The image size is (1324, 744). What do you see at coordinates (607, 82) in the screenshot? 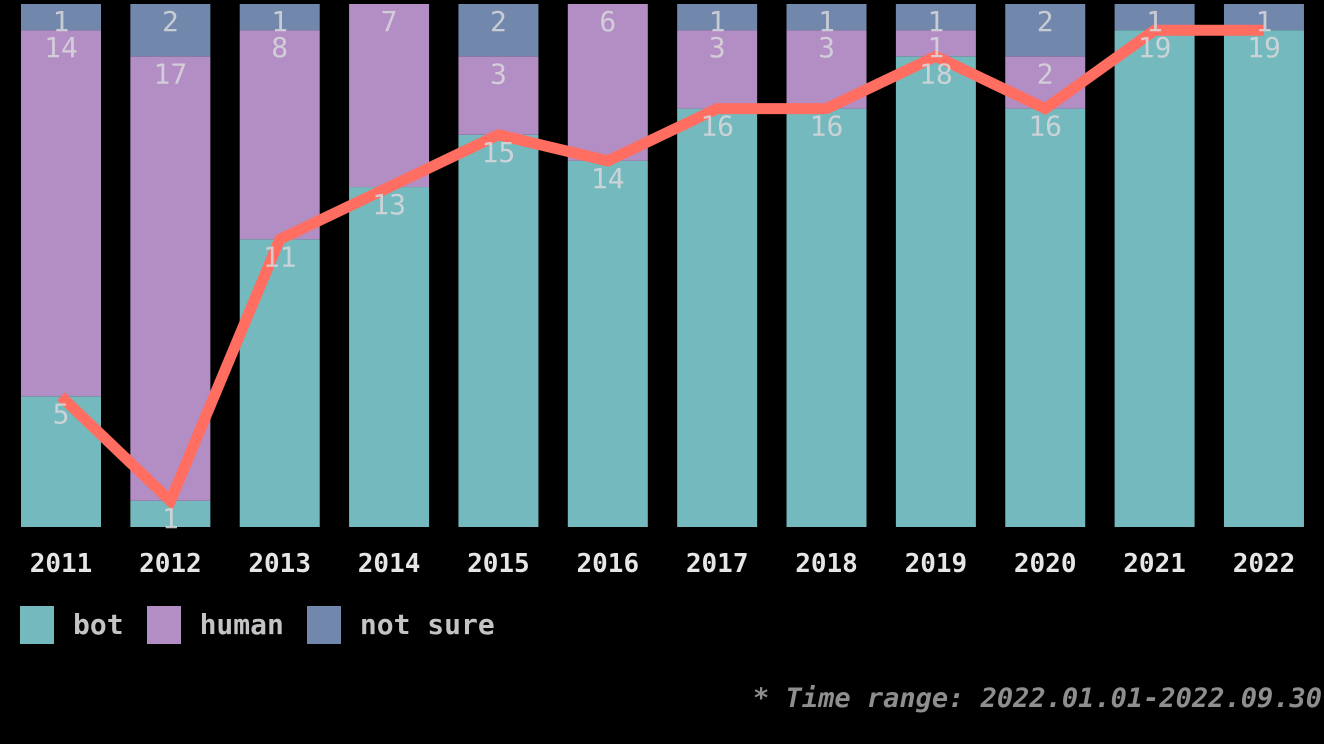
I see `bar-segment-human-2016` at bounding box center [607, 82].